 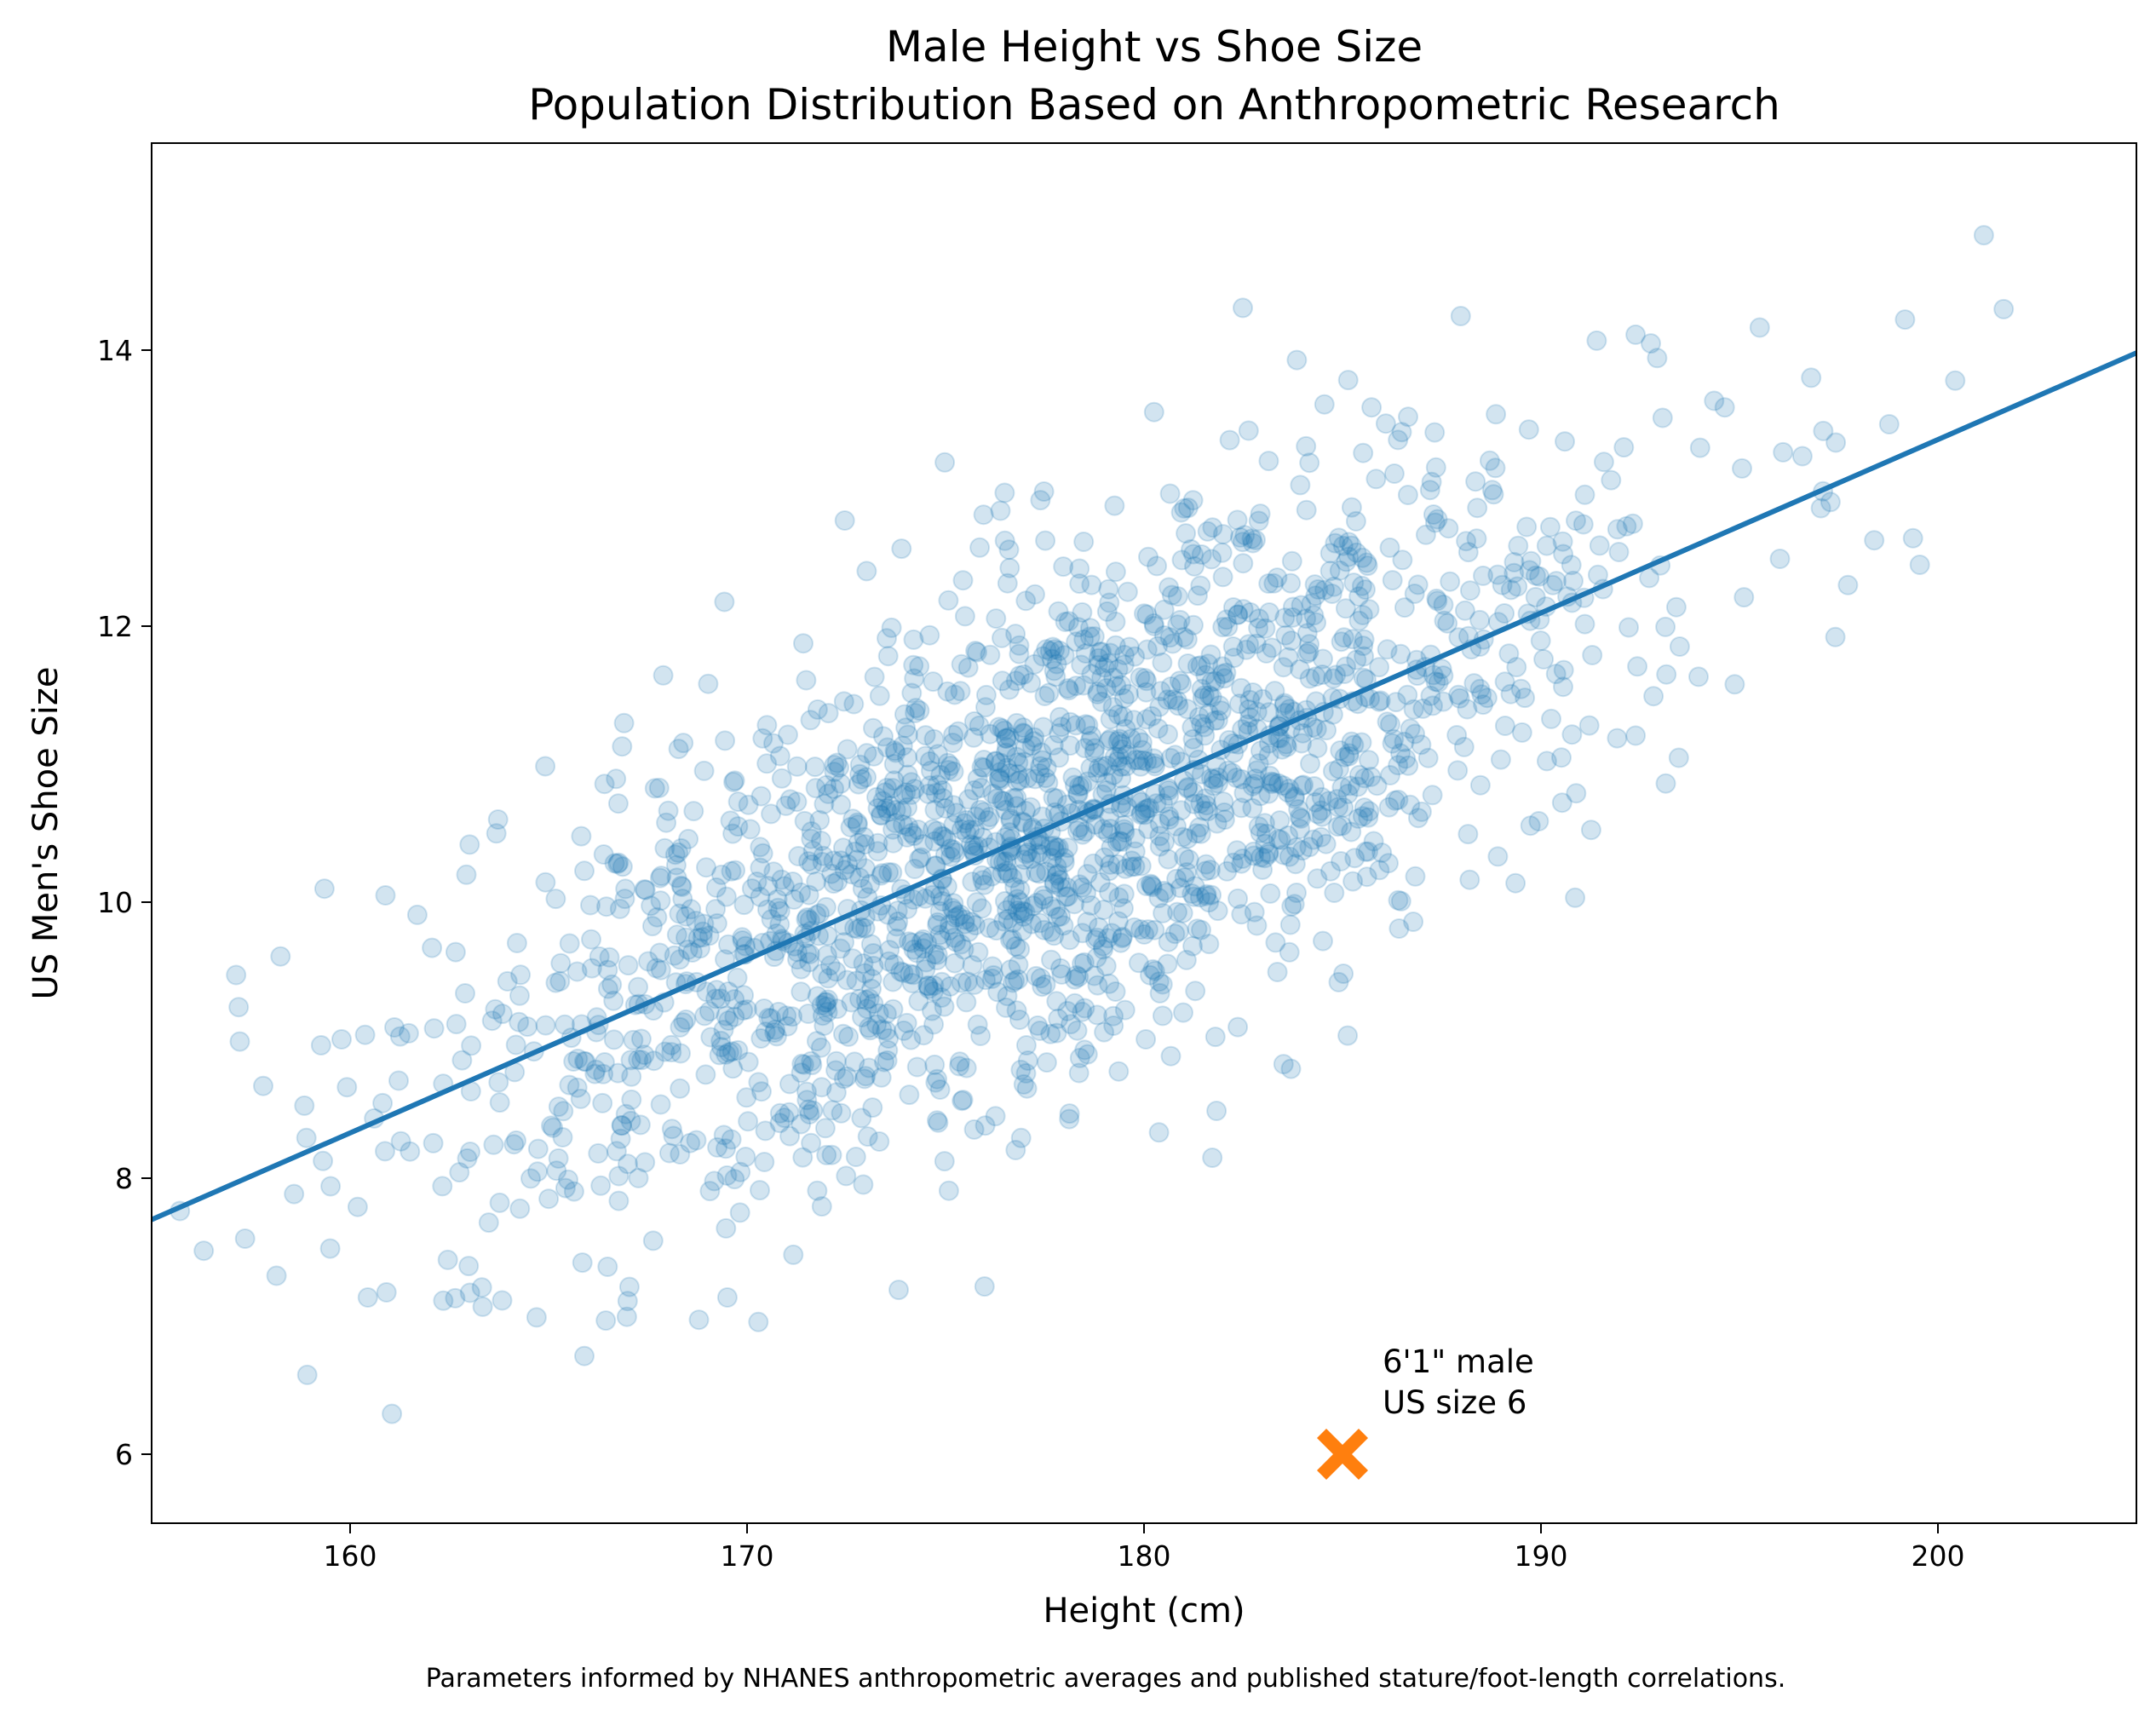 I want to click on annotation-line-2: US size 6, so click(x=1454, y=1402).